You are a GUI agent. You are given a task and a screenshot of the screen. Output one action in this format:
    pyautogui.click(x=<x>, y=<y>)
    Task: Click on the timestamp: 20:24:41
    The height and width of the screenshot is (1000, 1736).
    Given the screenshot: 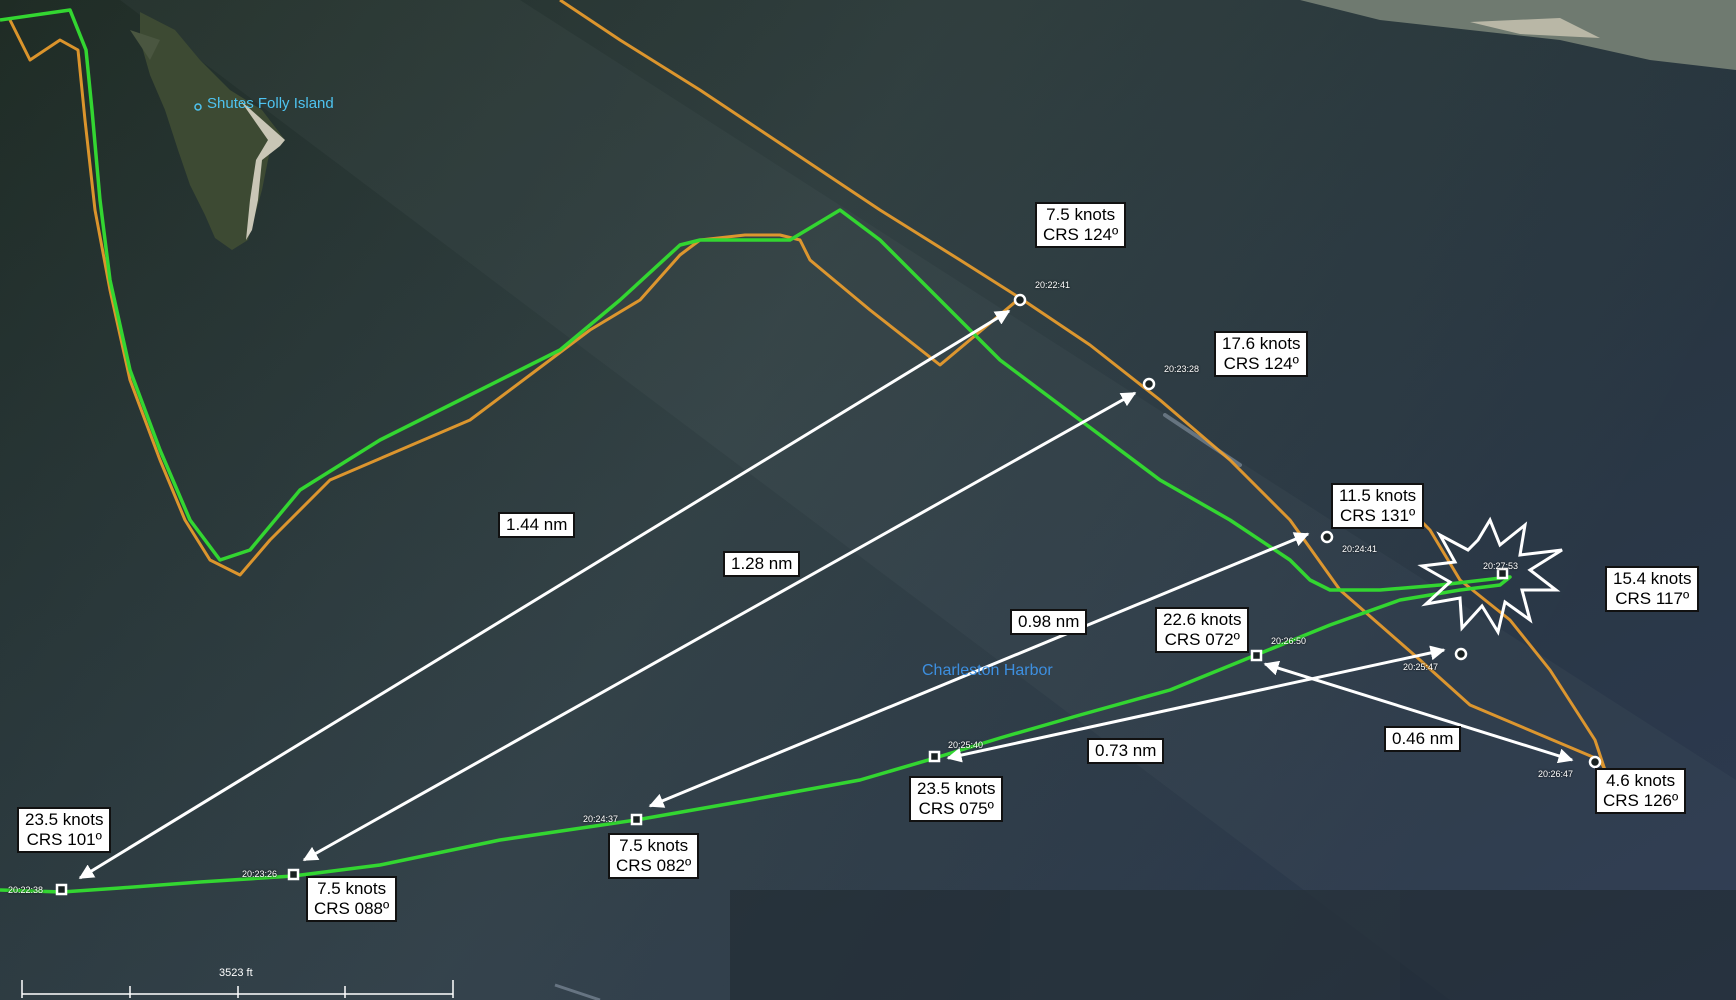 What is the action you would take?
    pyautogui.click(x=1360, y=549)
    